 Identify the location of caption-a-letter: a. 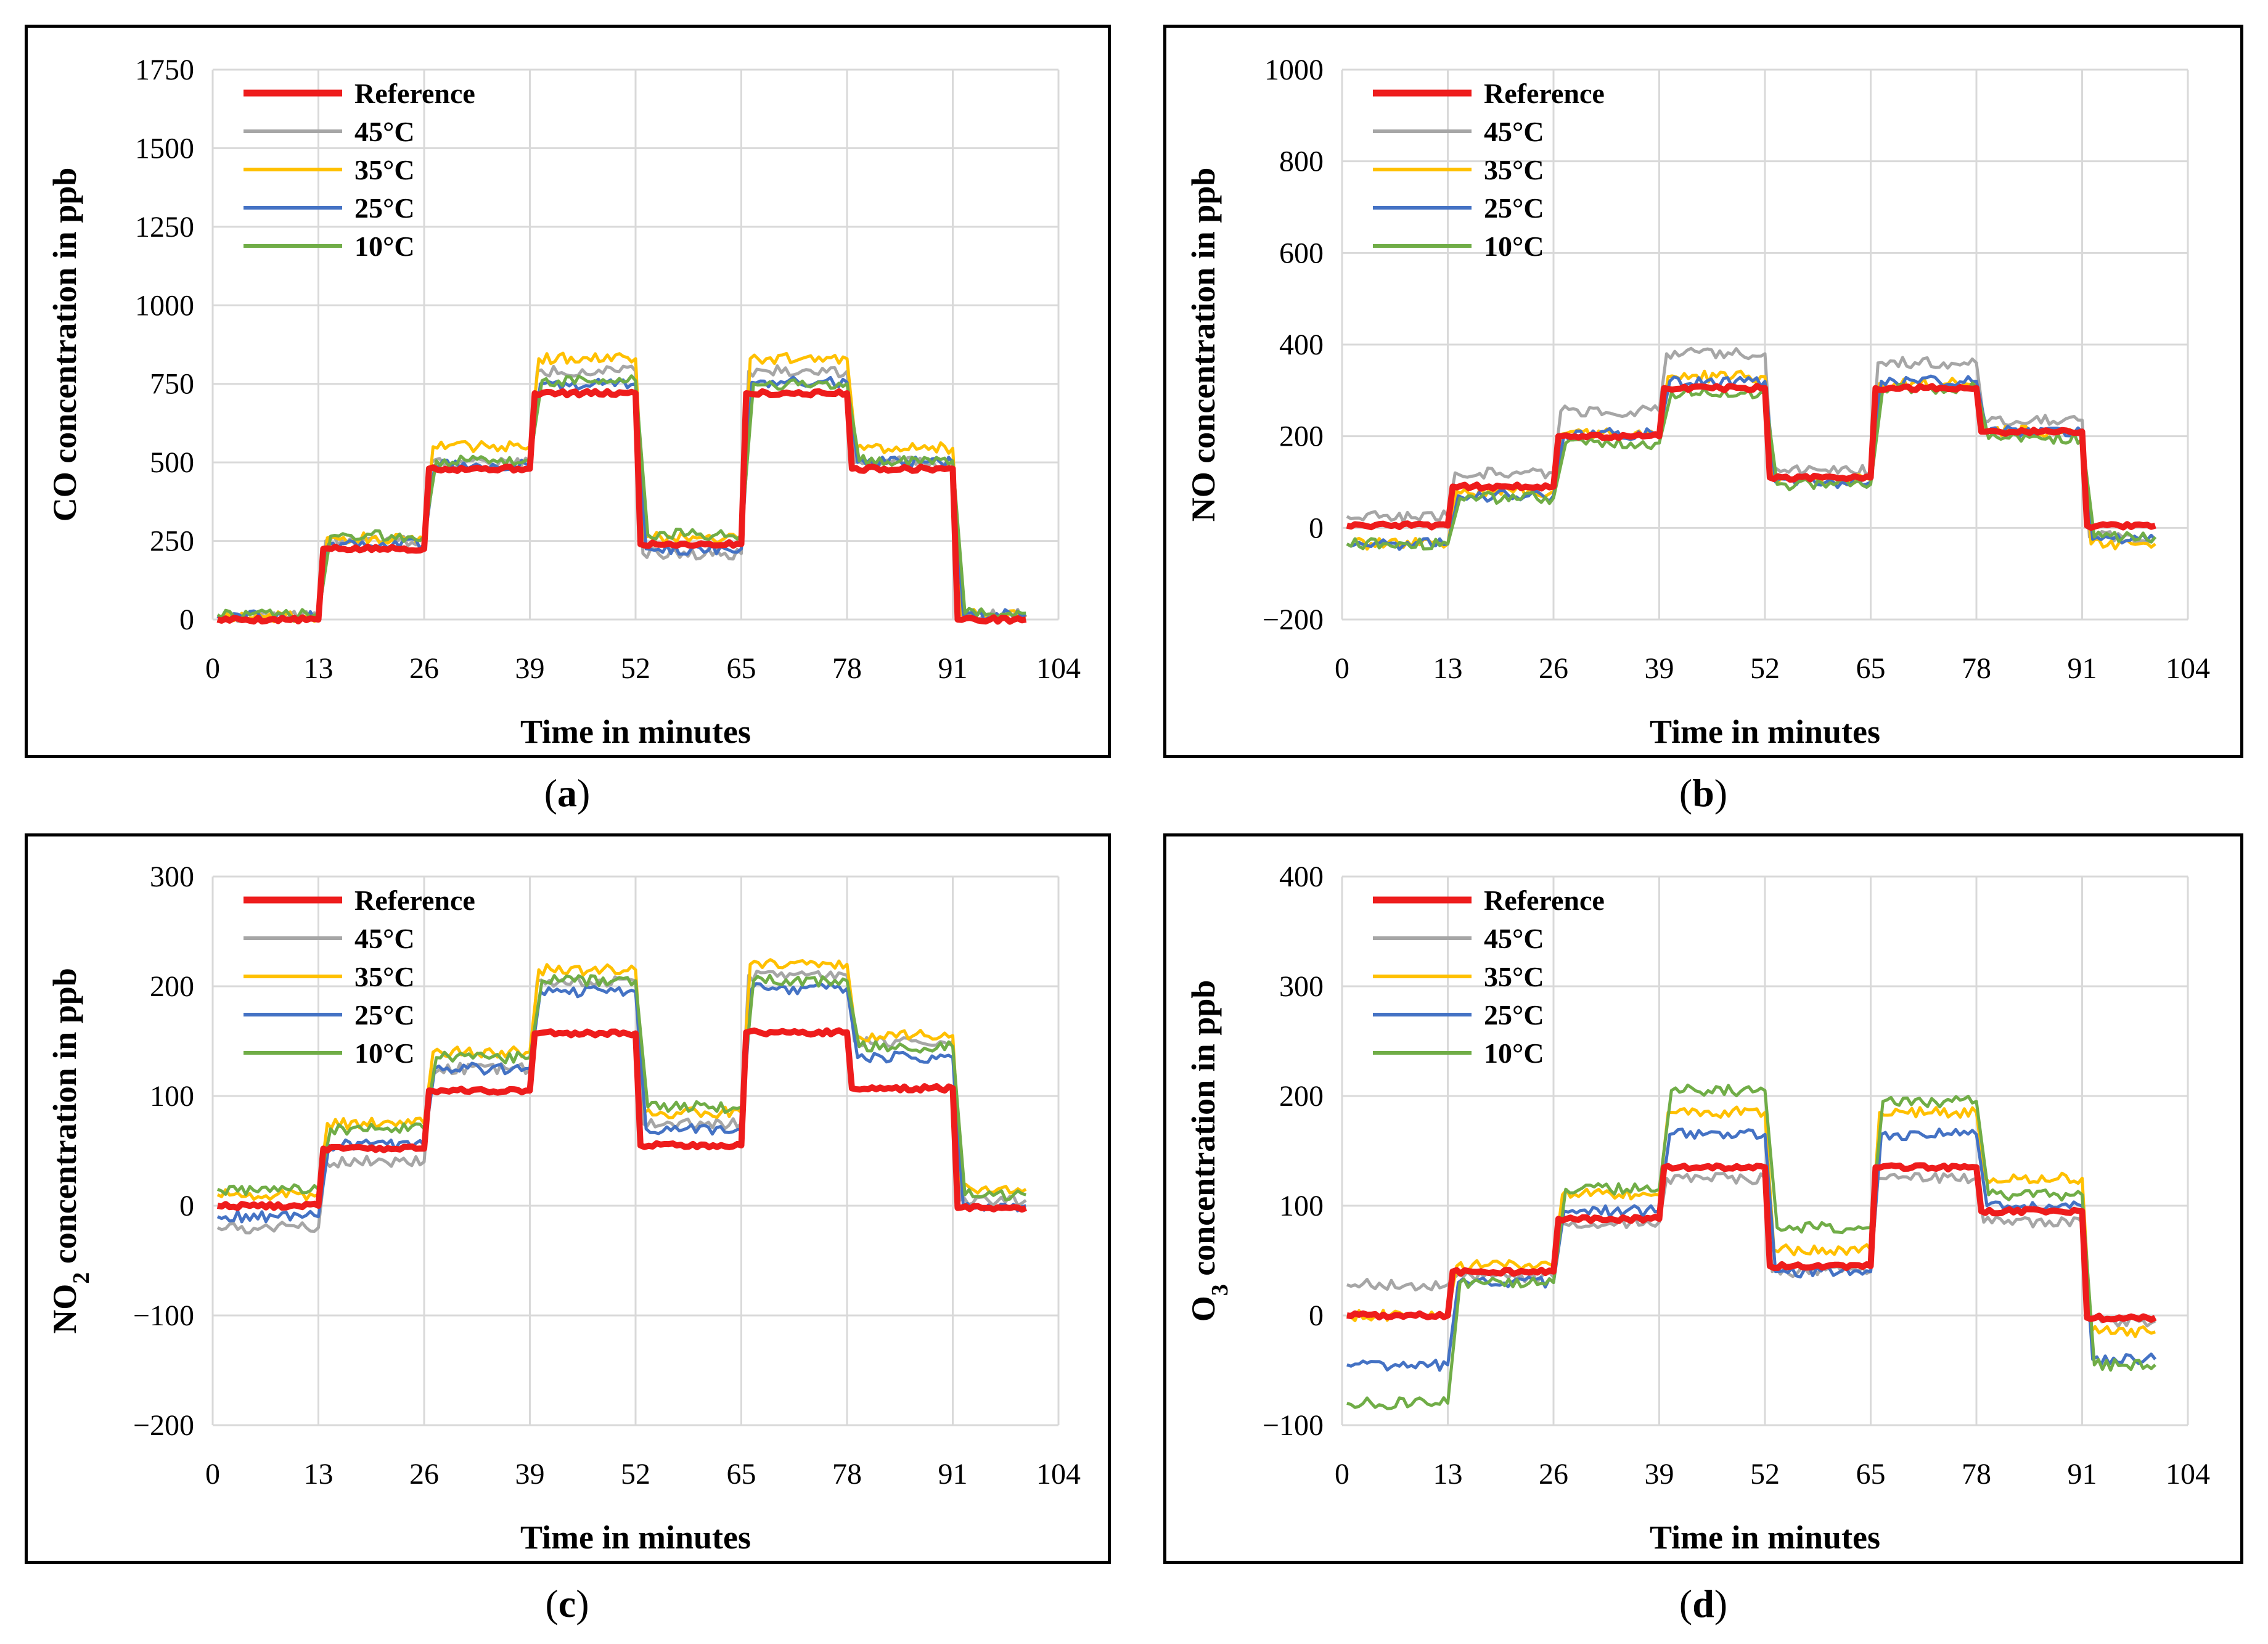
(567, 793).